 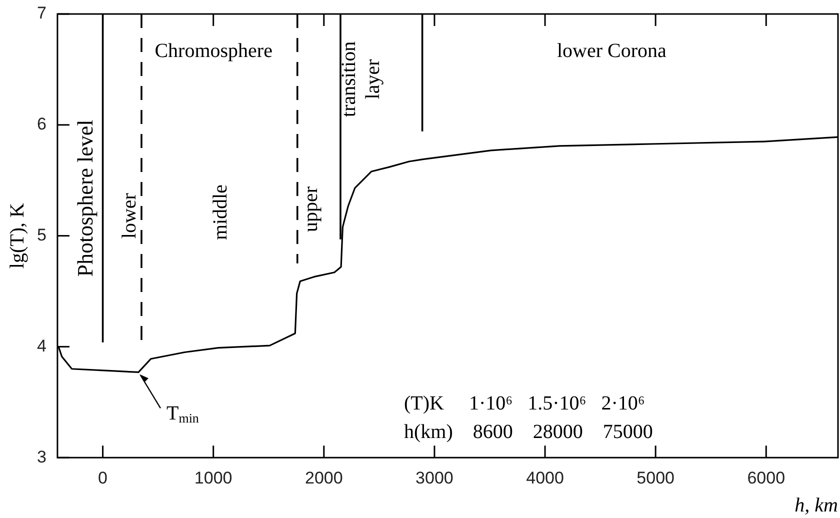 What do you see at coordinates (221, 212) in the screenshot?
I see `annotation: middle` at bounding box center [221, 212].